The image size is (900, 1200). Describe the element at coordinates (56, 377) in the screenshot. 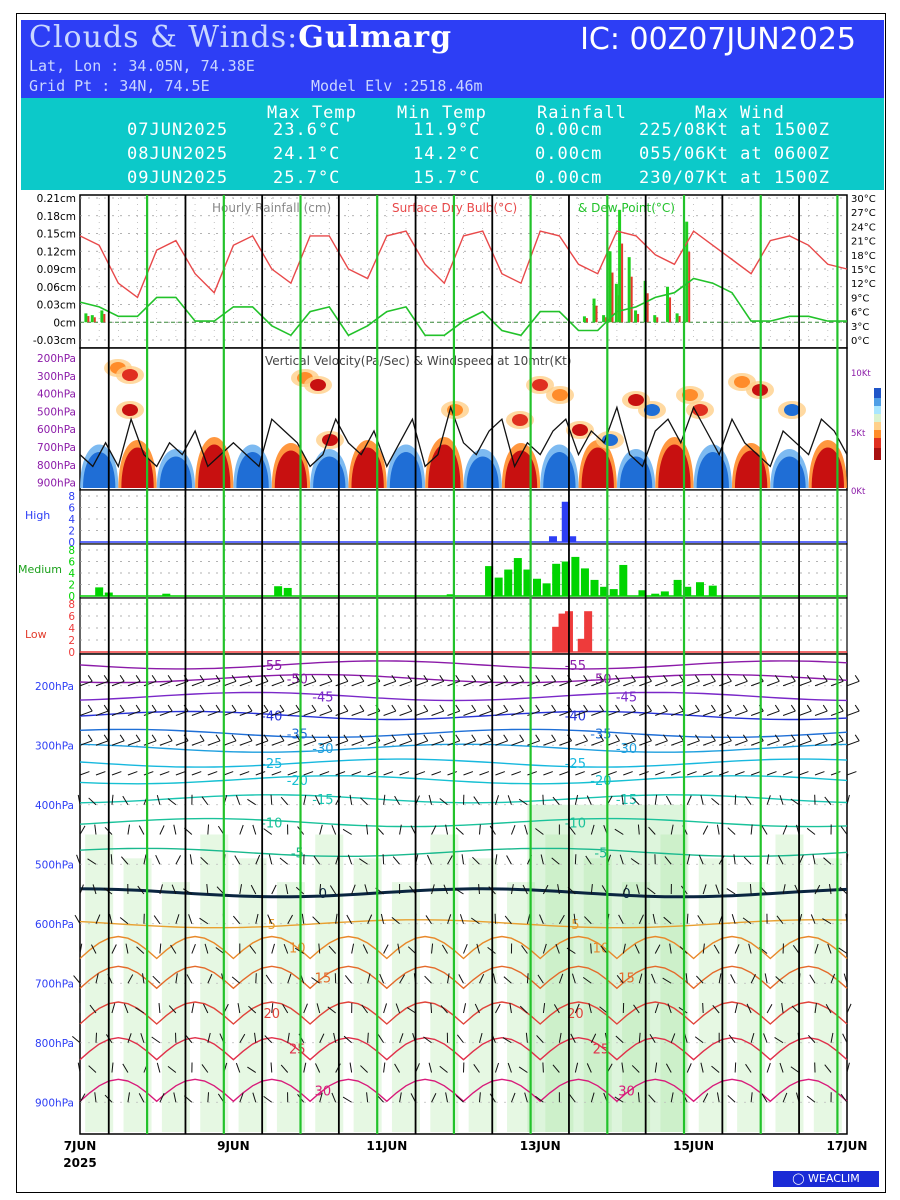

I see `pressure-tick-label: 300hPa` at that location.